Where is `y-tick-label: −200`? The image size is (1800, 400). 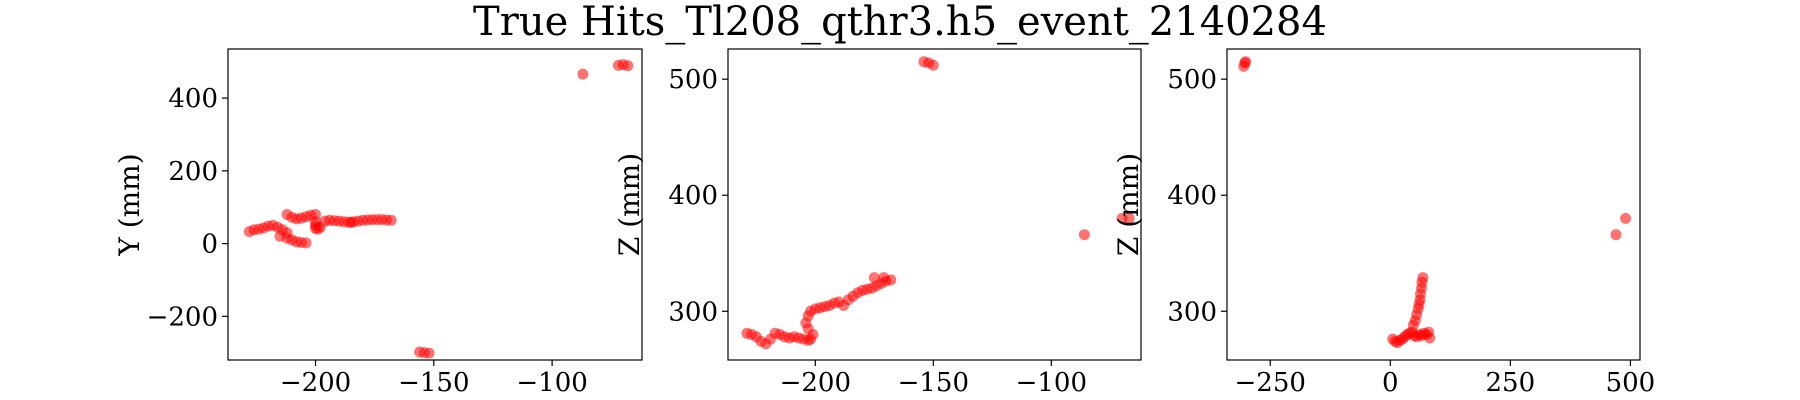
y-tick-label: −200 is located at coordinates (182, 317).